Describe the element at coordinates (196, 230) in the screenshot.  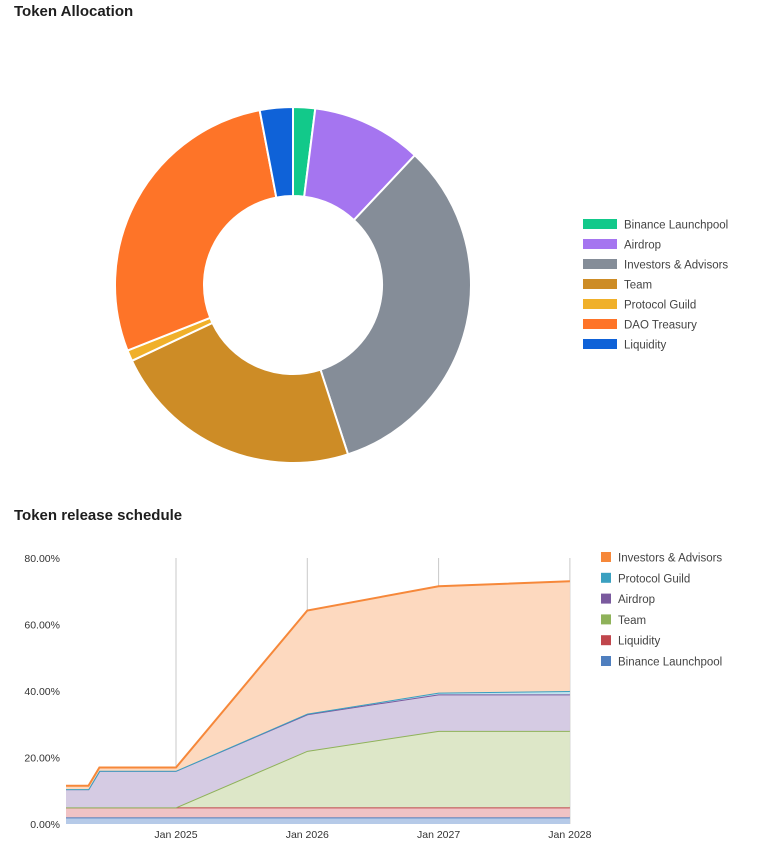
I see `pie-slice-dao-treasury` at that location.